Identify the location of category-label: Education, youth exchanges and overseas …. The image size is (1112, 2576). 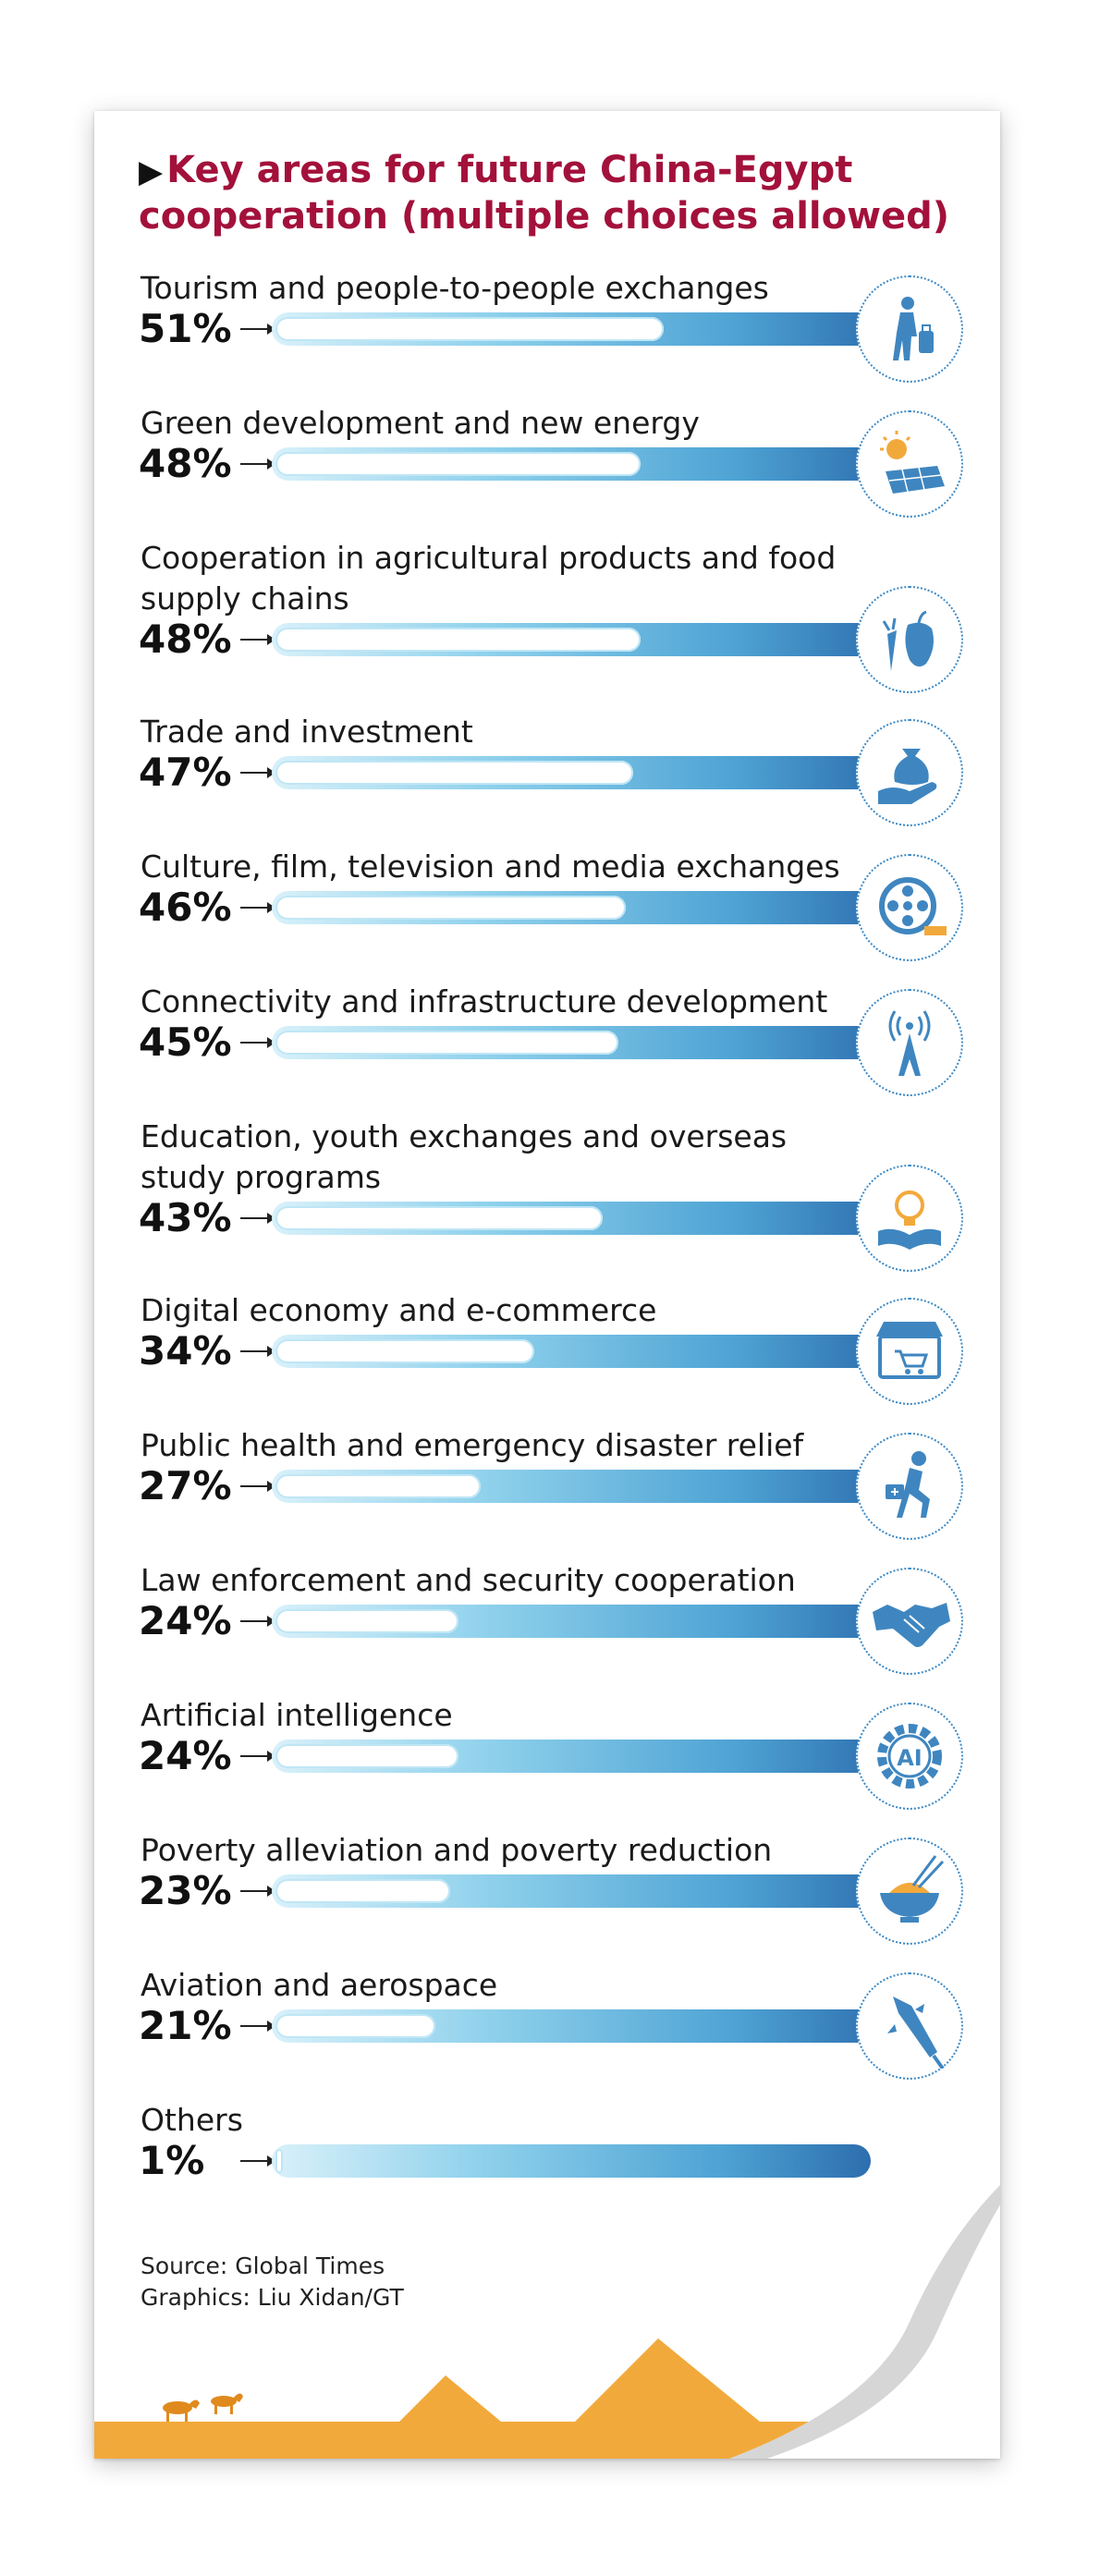
(464, 1156).